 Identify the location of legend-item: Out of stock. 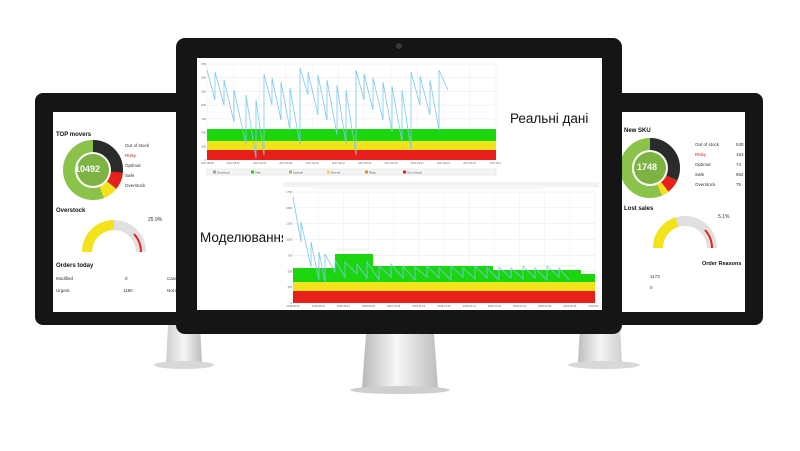
(415, 172).